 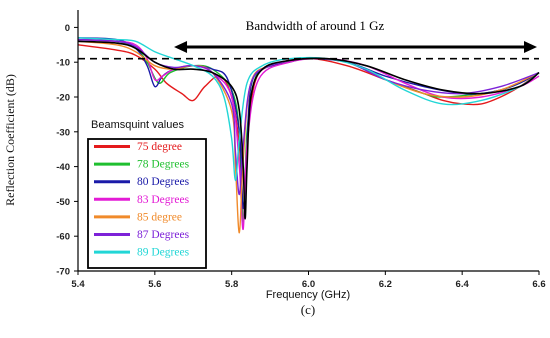 I want to click on y-tick-label: -20, so click(x=63, y=98).